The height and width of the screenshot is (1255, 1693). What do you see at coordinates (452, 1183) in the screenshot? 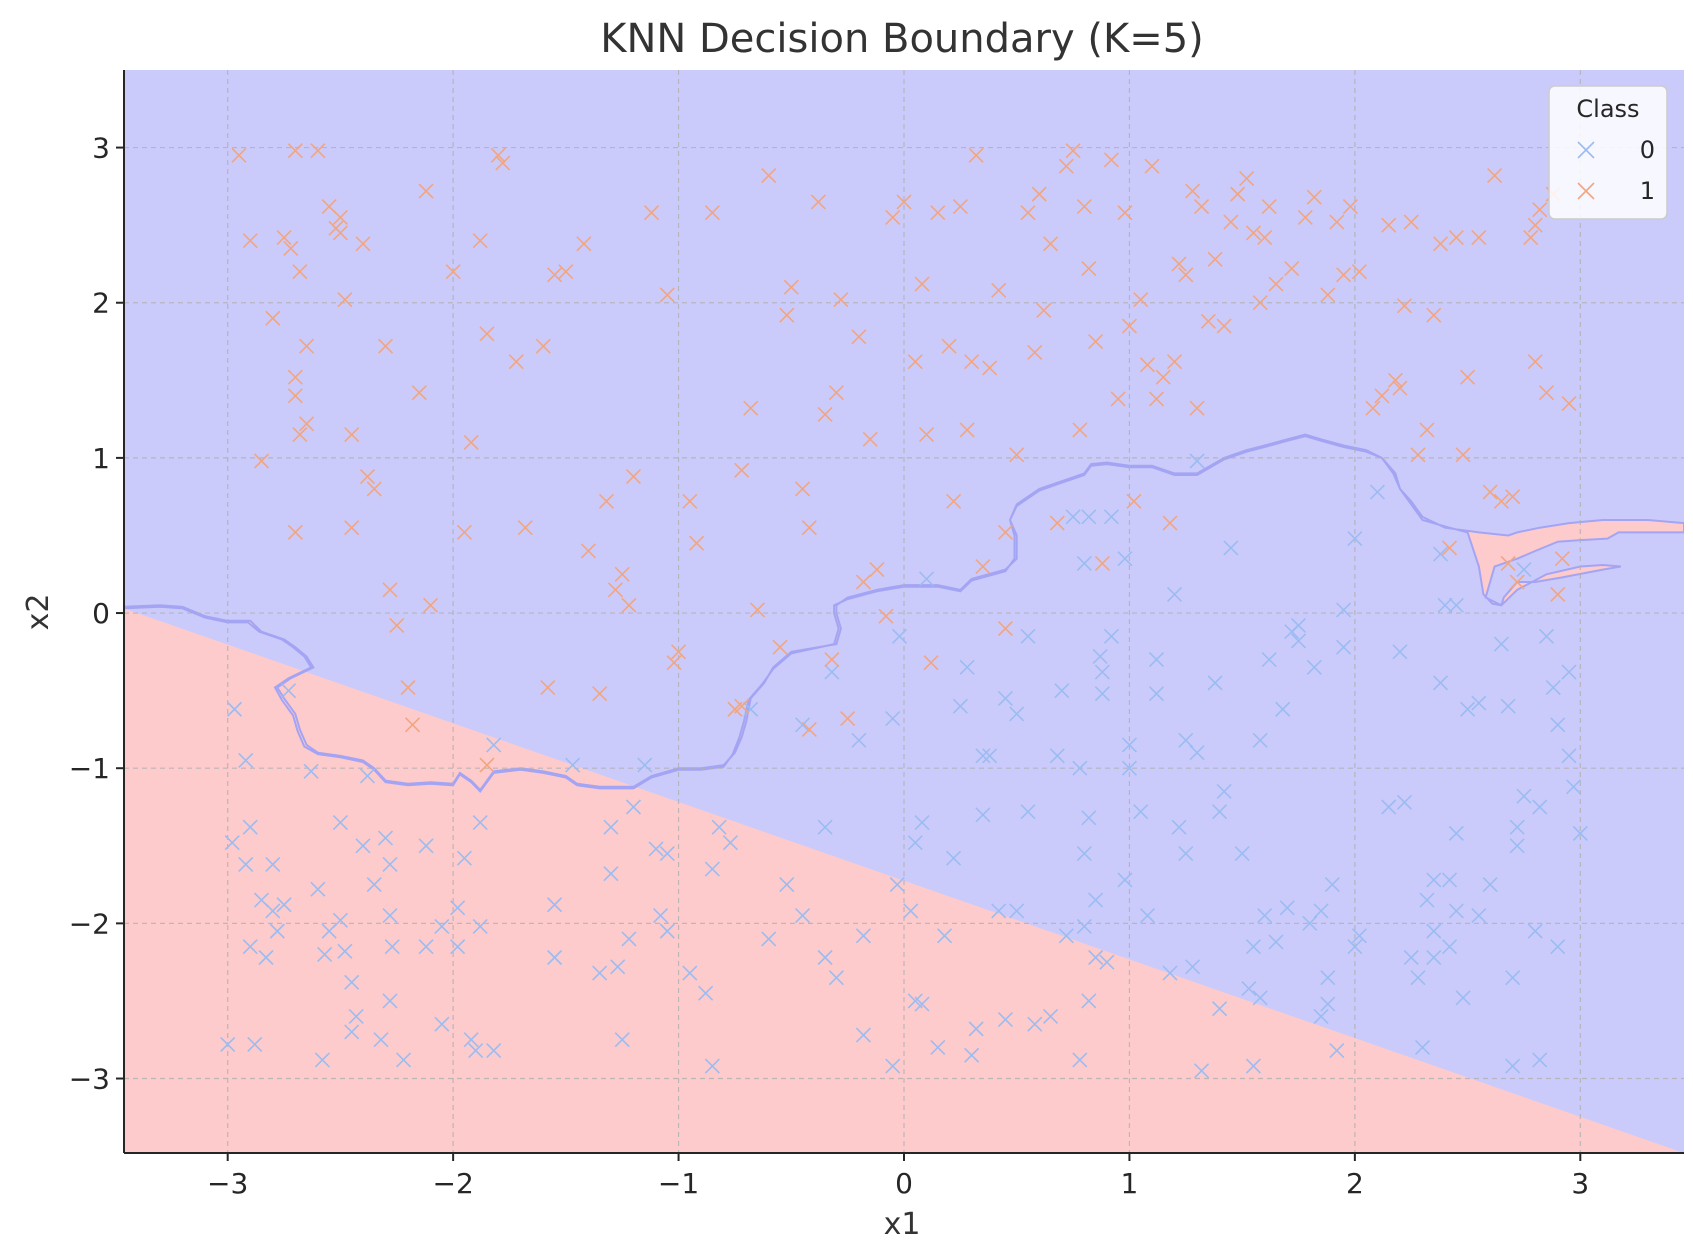
I see `x-tick-label-1: −2` at bounding box center [452, 1183].